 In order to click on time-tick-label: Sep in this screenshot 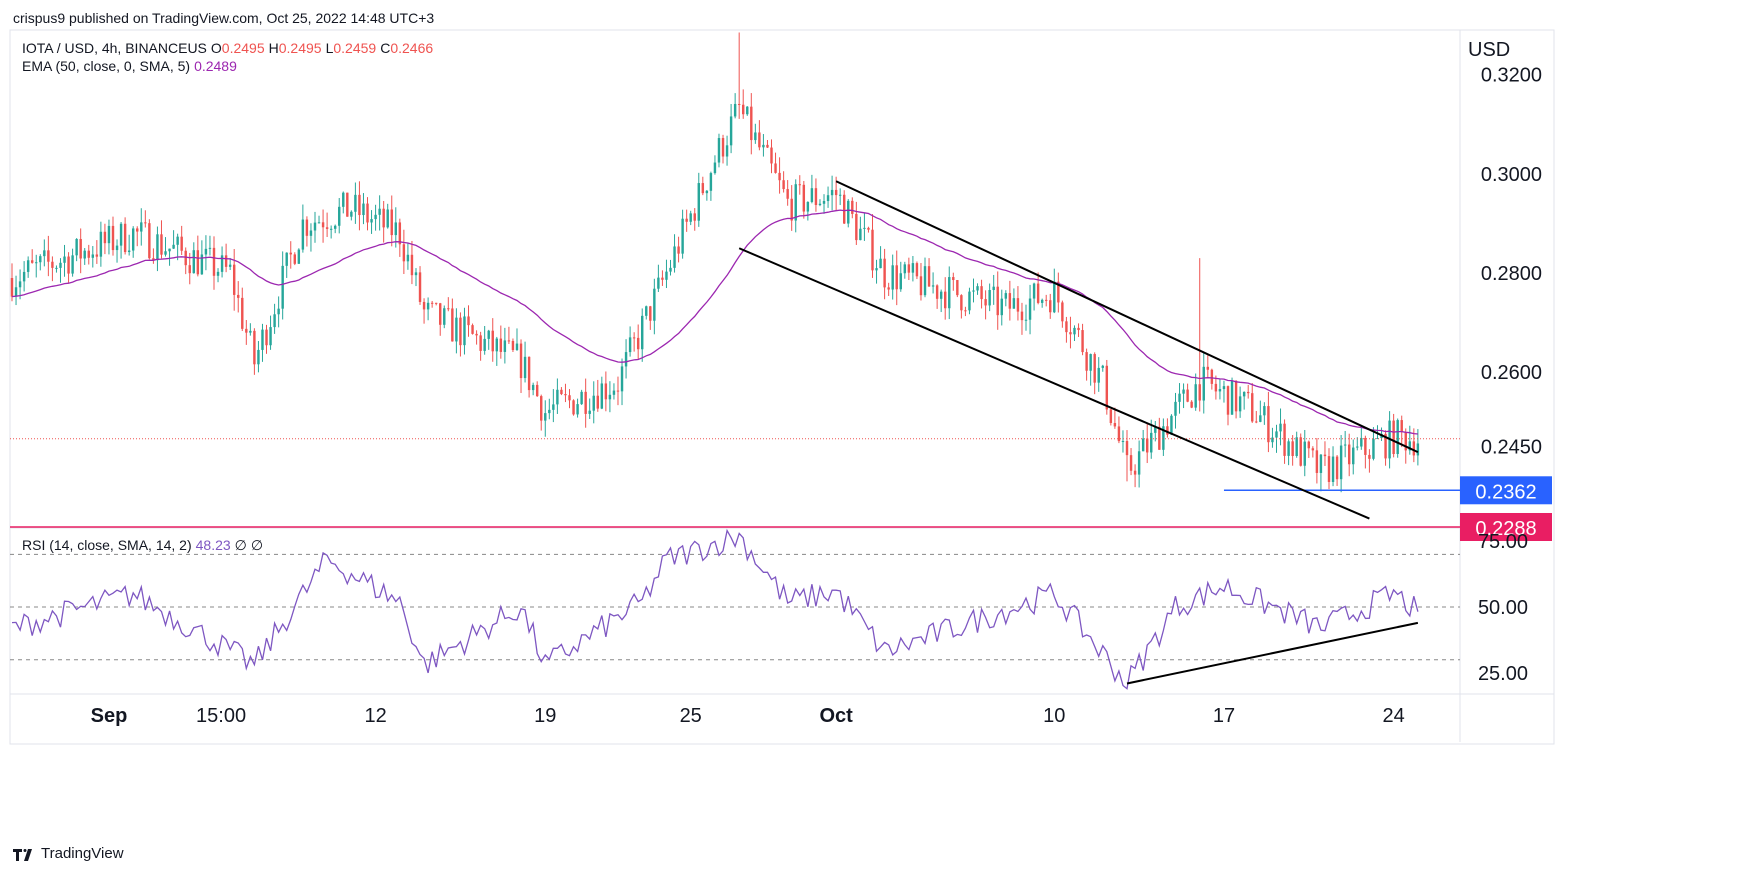, I will do `click(109, 716)`.